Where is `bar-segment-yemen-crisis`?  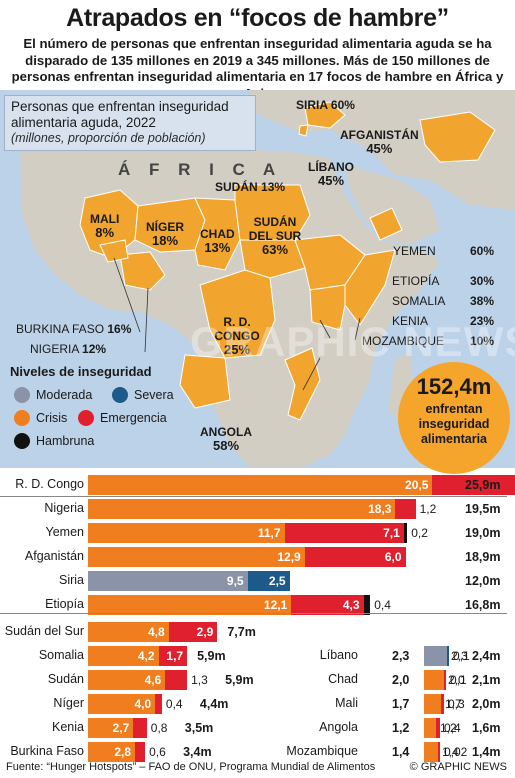 bar-segment-yemen-crisis is located at coordinates (186, 532).